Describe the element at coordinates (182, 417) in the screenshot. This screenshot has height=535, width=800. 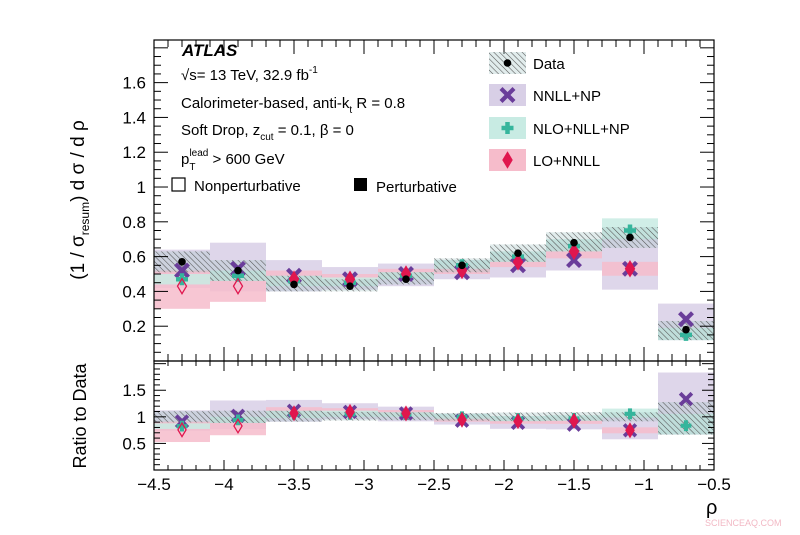
I see `ratio-band-data-bin` at that location.